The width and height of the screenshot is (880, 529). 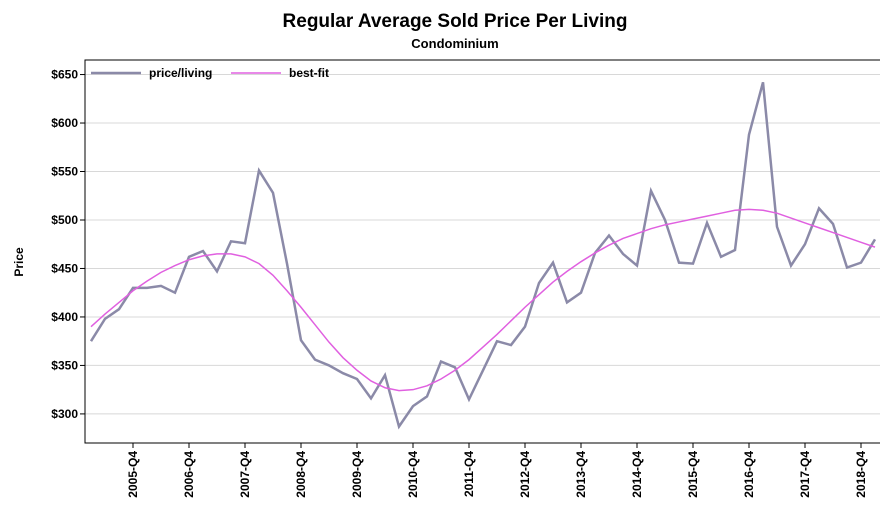 I want to click on x-tick-label: 2008-Q4, so click(x=301, y=474).